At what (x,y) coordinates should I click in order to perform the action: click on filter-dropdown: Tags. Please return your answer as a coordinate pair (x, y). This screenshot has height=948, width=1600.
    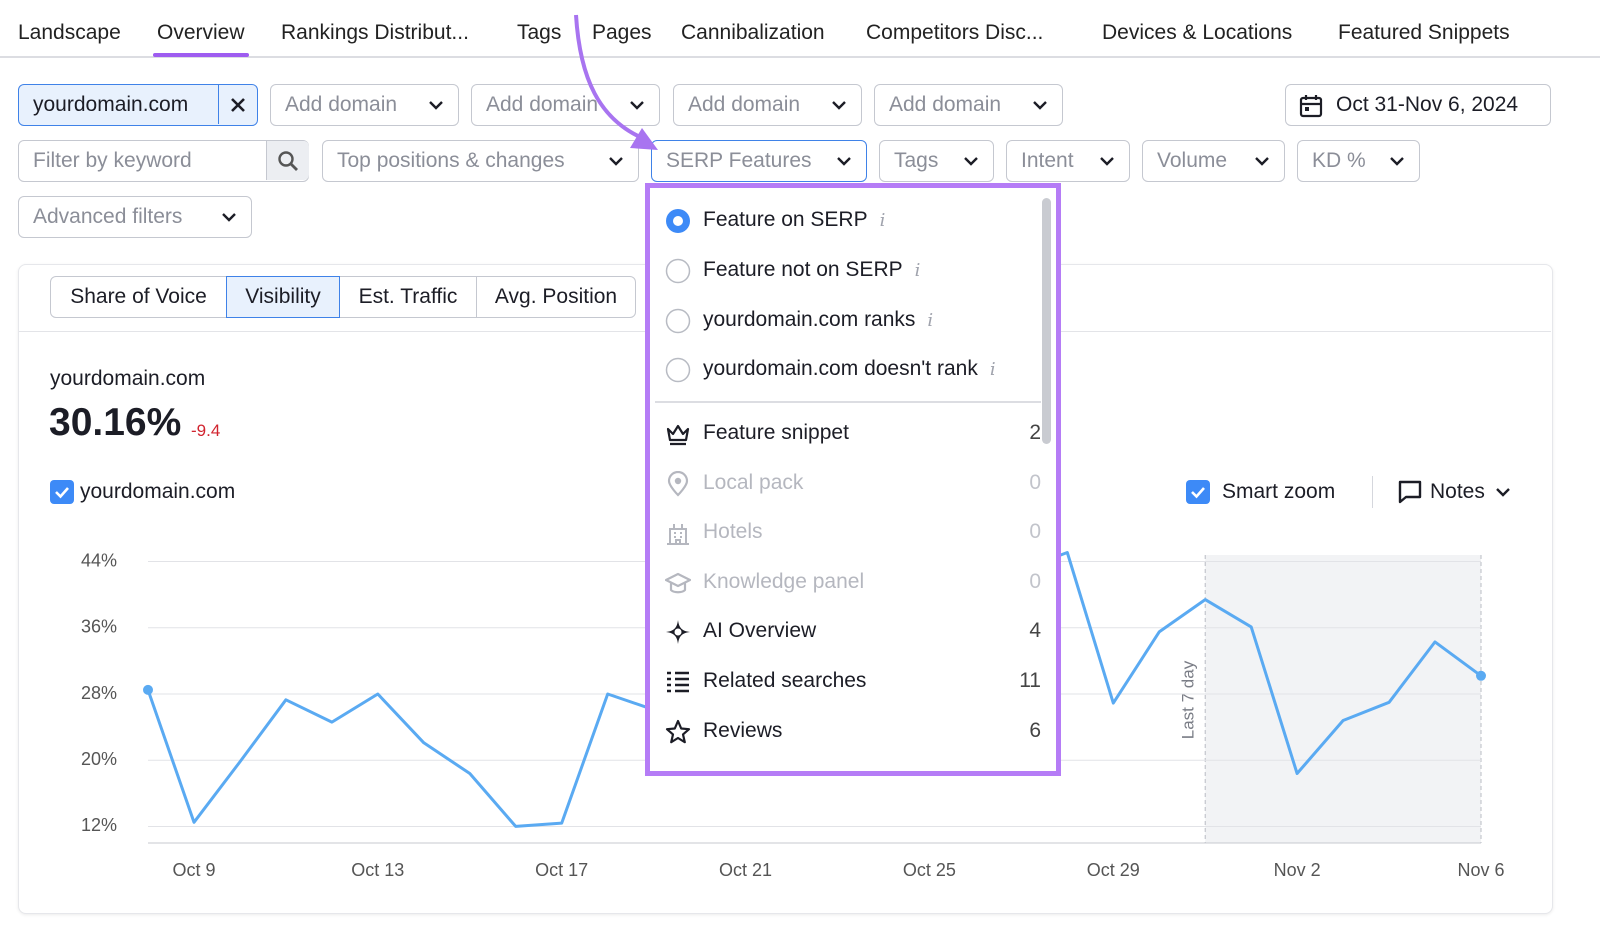
    Looking at the image, I should click on (936, 161).